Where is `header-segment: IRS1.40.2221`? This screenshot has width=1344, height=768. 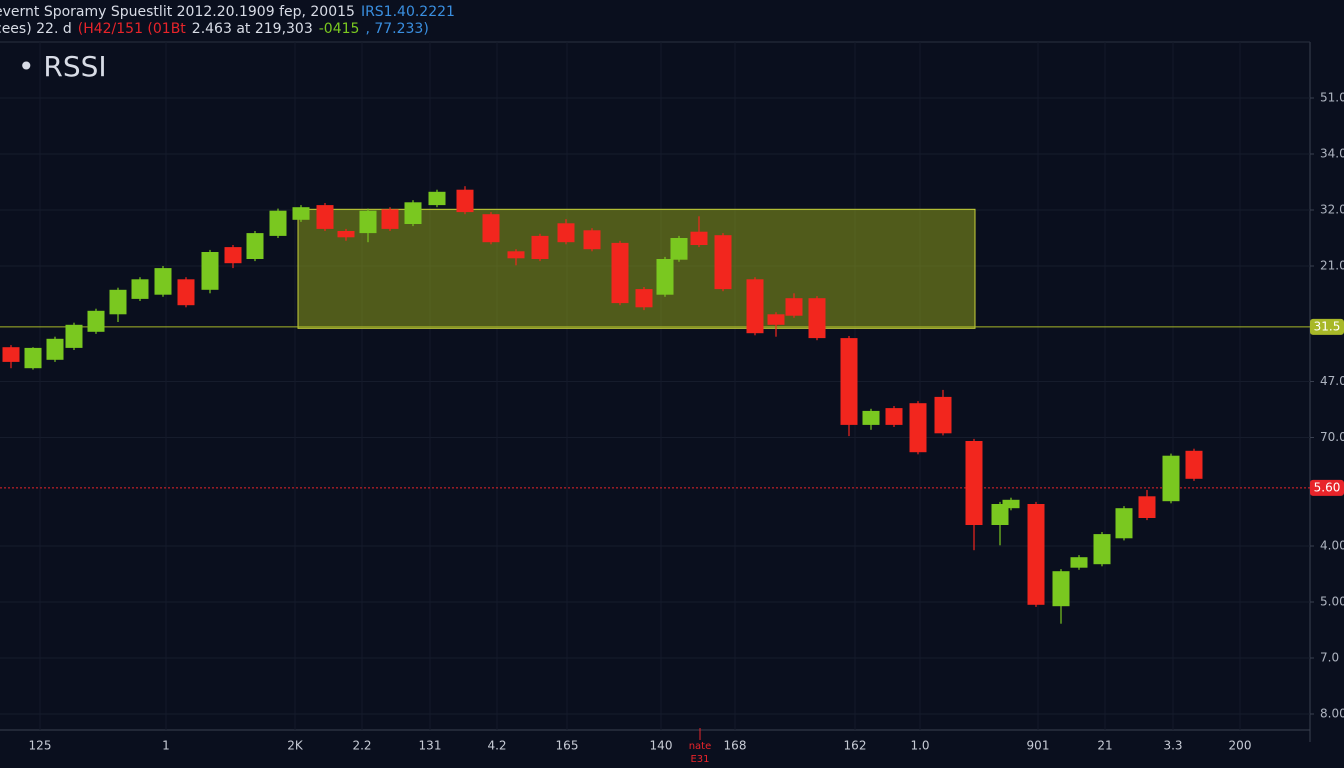
header-segment: IRS1.40.2221 is located at coordinates (408, 12).